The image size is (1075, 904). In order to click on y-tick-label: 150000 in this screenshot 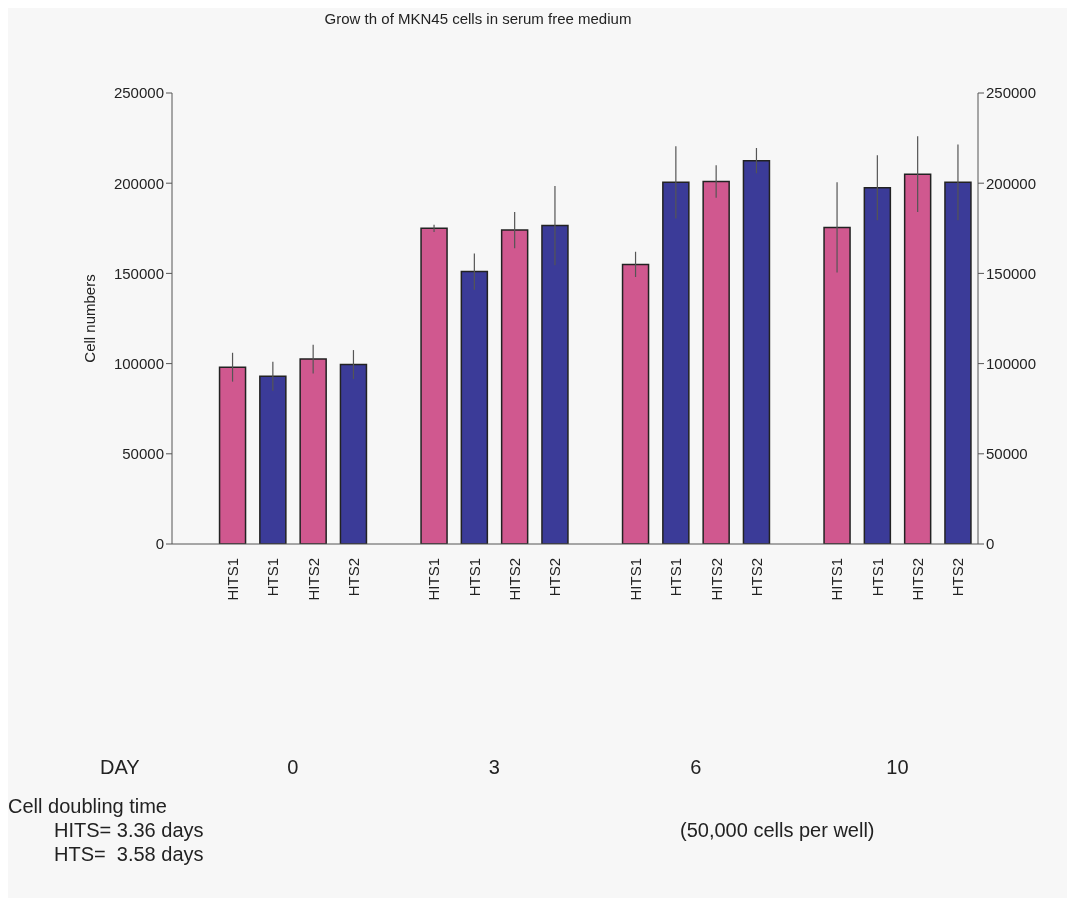, I will do `click(138, 273)`.